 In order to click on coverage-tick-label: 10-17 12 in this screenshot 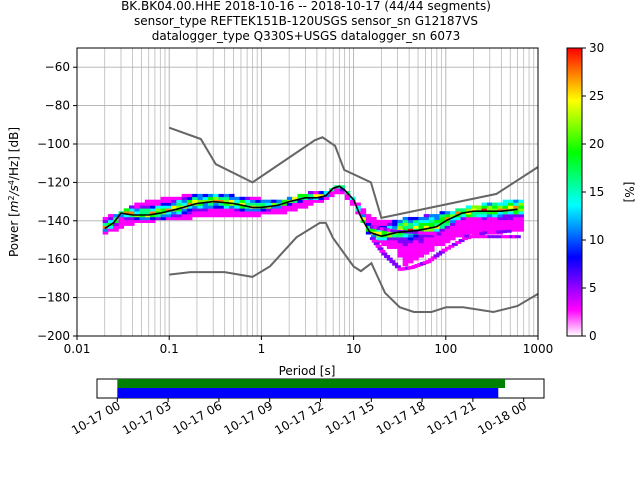, I will do `click(299, 417)`.